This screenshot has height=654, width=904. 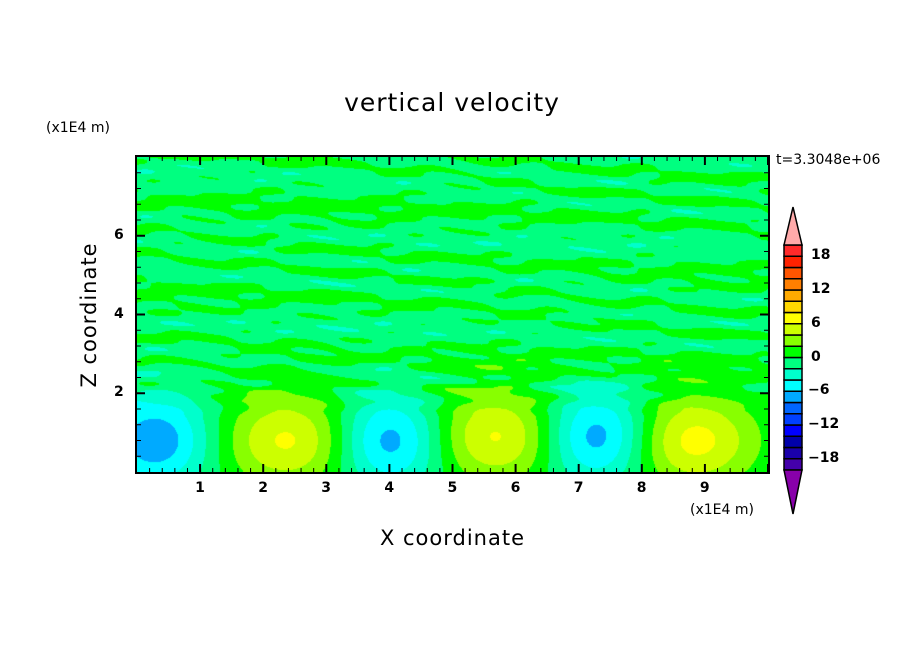 What do you see at coordinates (326, 488) in the screenshot?
I see `x-tick-label: 3` at bounding box center [326, 488].